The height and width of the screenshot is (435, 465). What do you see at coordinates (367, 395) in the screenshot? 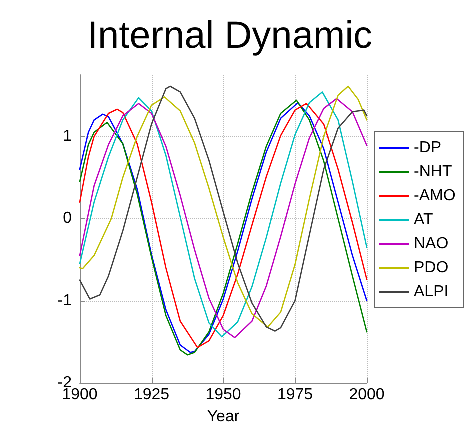
I see `x-tick-label: 2000` at bounding box center [367, 395].